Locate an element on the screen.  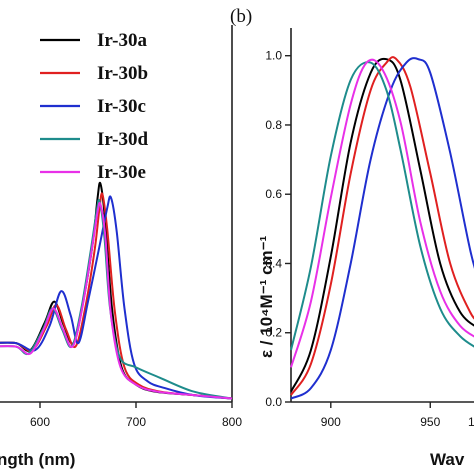
panel-b-label: (b) is located at coordinates (241, 16).